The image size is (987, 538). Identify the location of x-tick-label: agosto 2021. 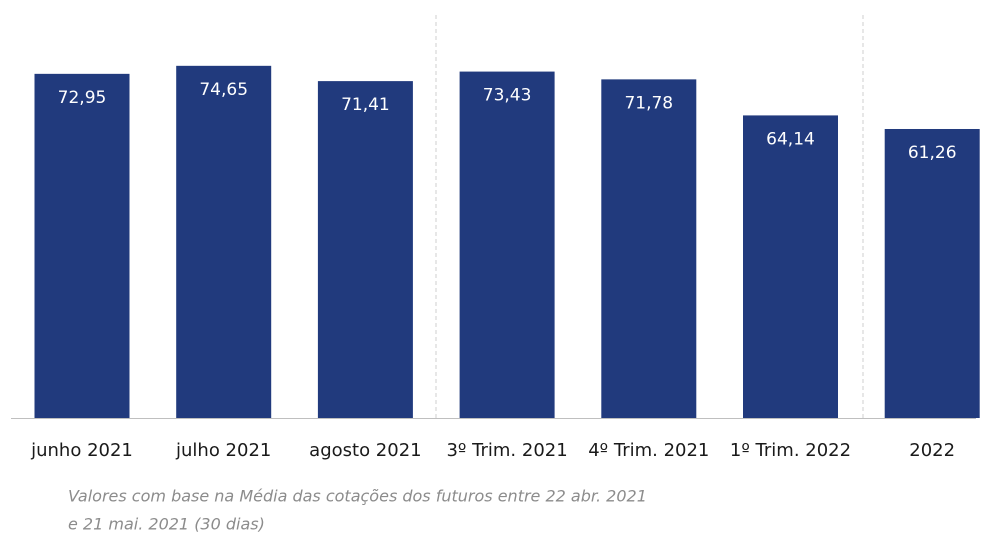
(365, 450).